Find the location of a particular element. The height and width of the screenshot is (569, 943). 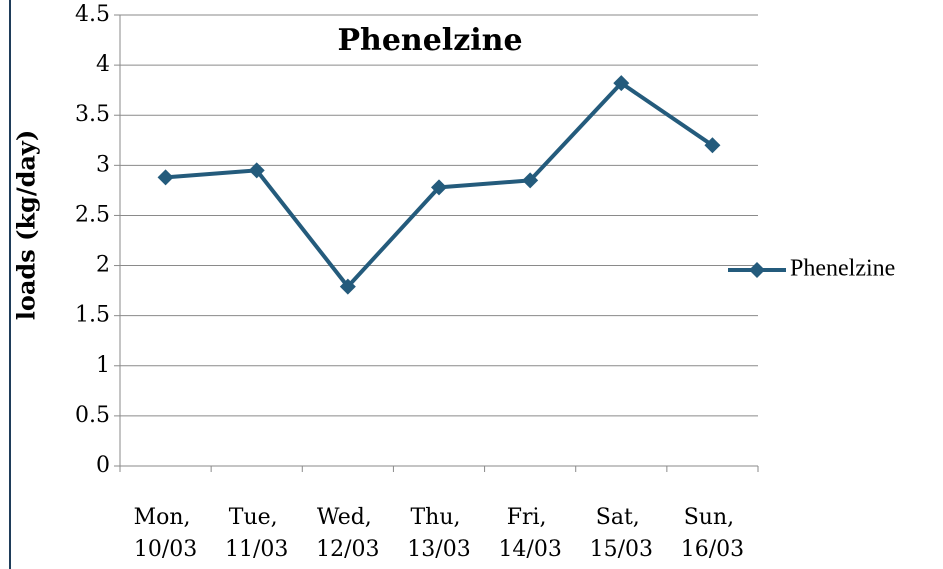

chart-title: Phenelzine is located at coordinates (429, 40).